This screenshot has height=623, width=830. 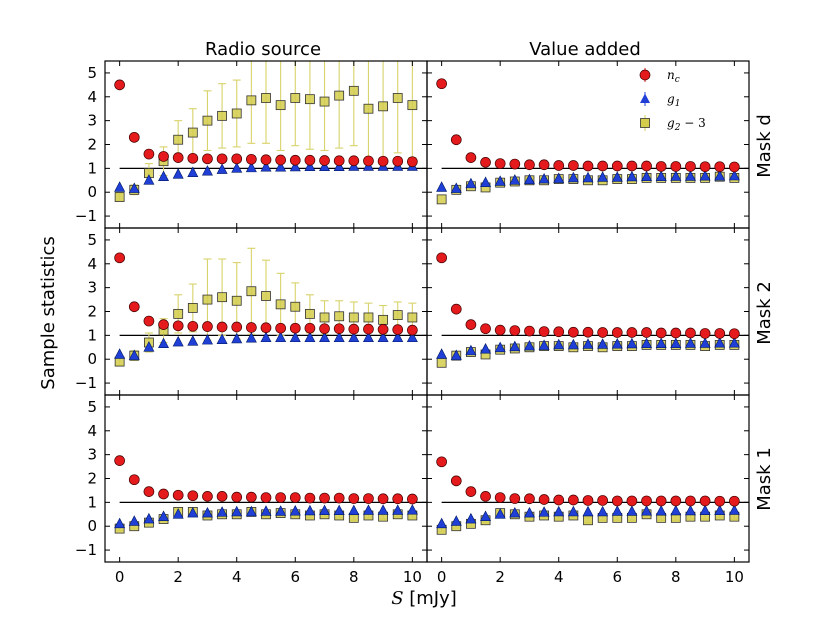 I want to click on row-label-mask-d: Mask d, so click(x=764, y=146).